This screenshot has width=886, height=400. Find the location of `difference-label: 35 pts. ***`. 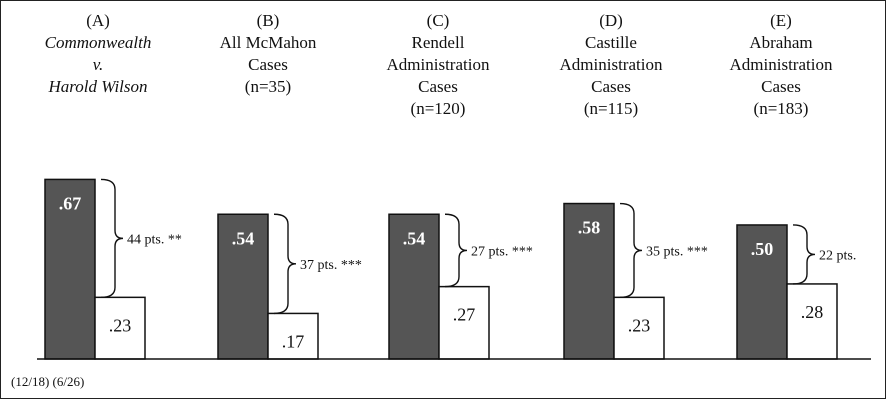

difference-label: 35 pts. *** is located at coordinates (677, 251).